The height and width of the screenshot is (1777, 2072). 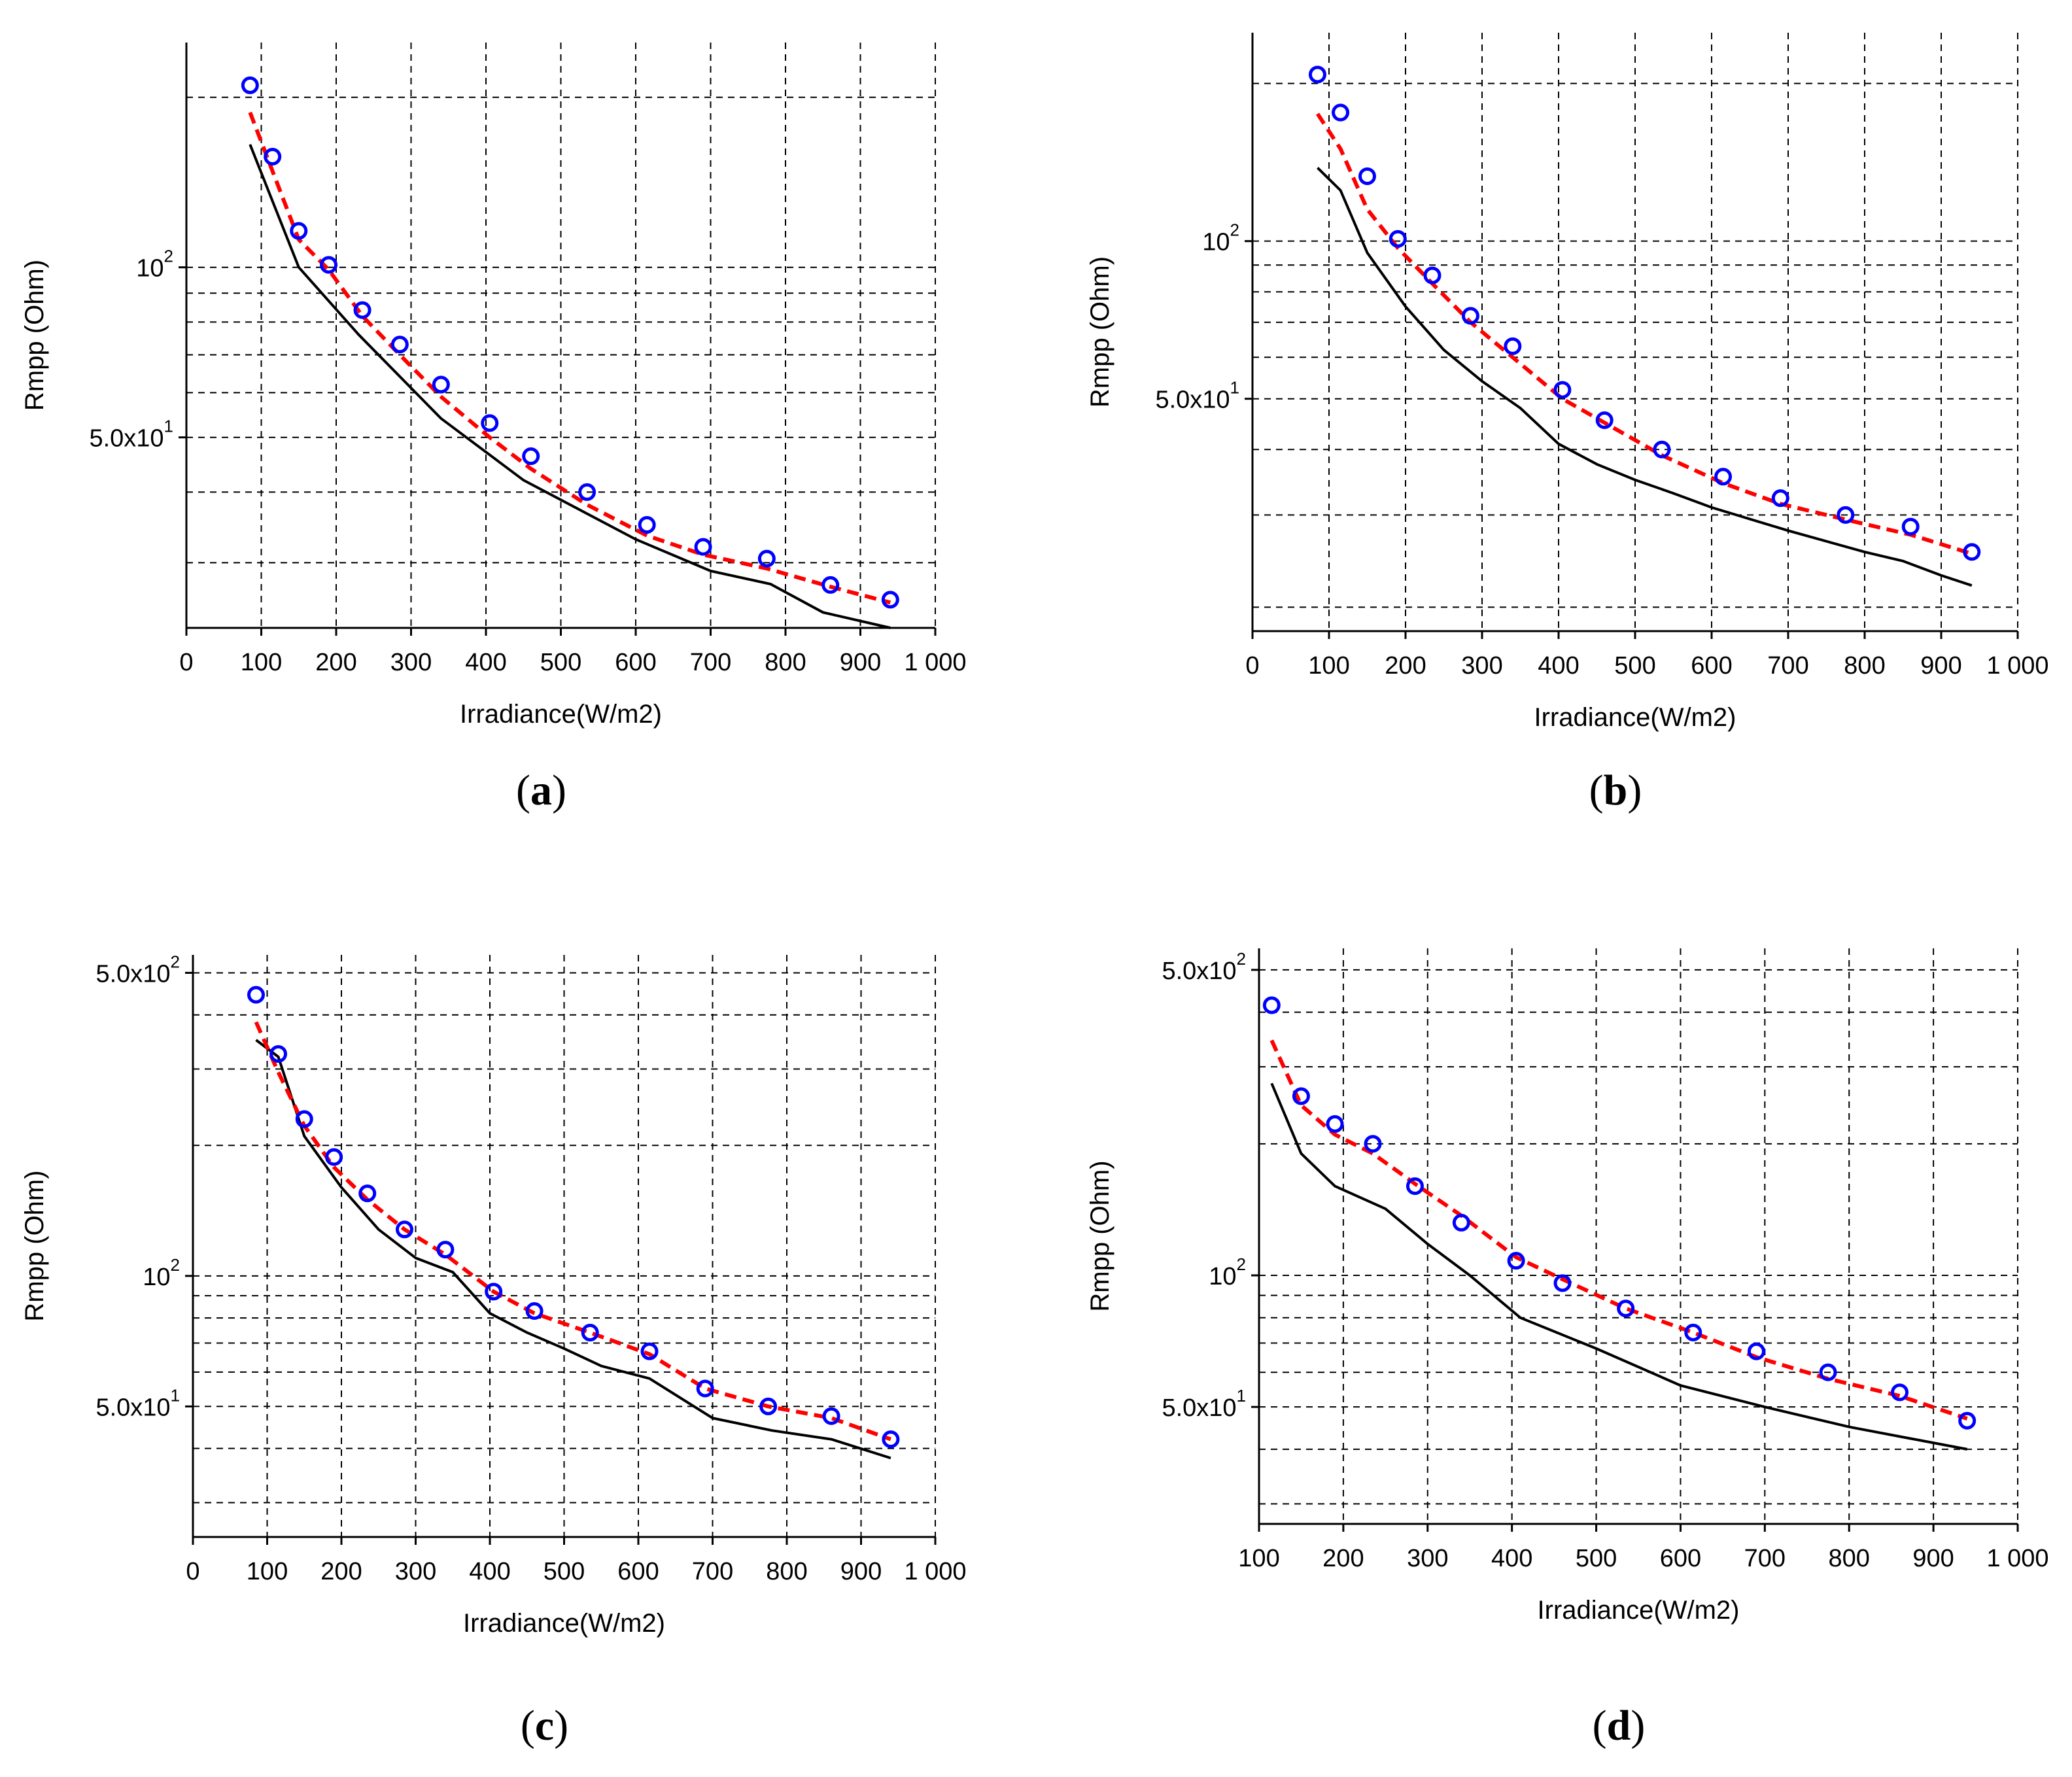 What do you see at coordinates (1204, 967) in the screenshot?
I see `y-tick-label: 5.0x10²` at bounding box center [1204, 967].